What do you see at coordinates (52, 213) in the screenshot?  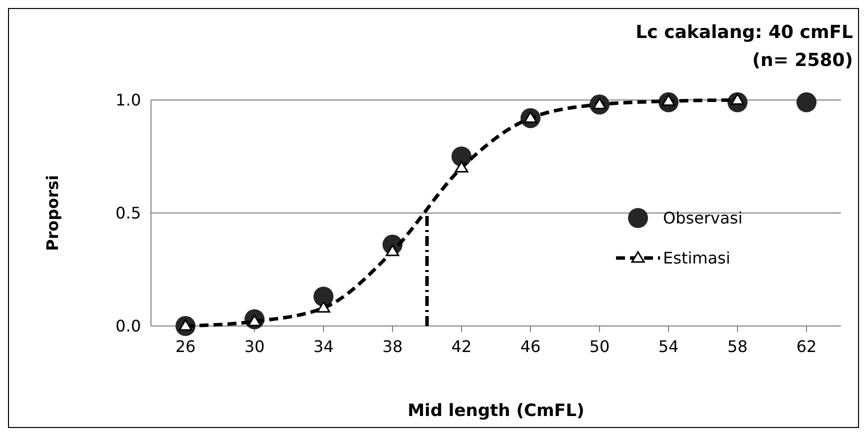 I see `y-axis-title: Proporsi` at bounding box center [52, 213].